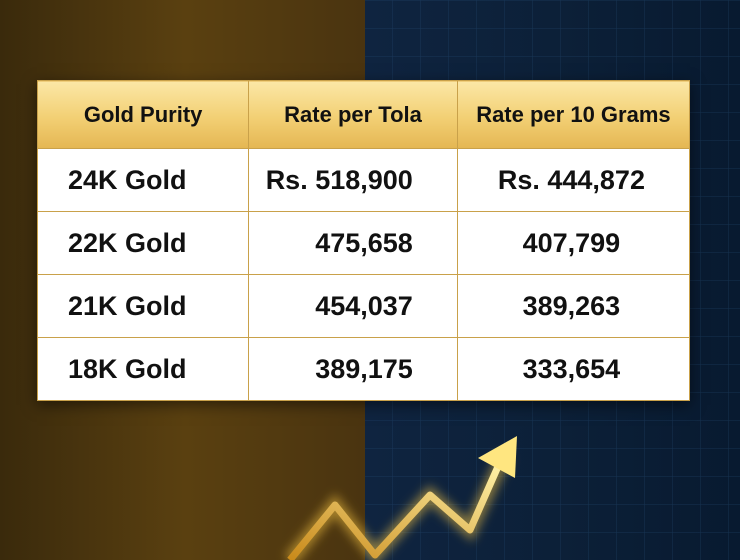  I want to click on purity-cell: 21K Gold, so click(143, 306).